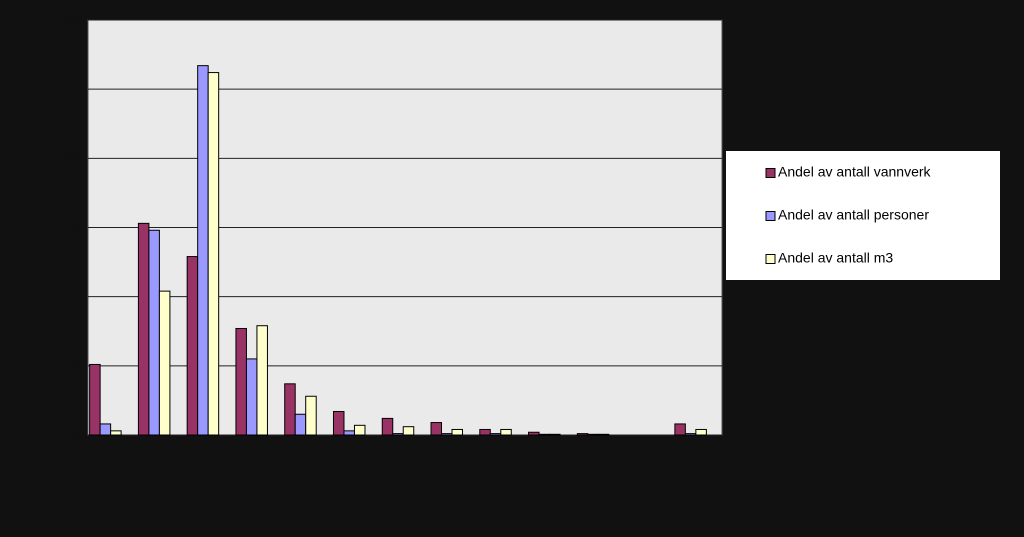 Image resolution: width=1024 pixels, height=537 pixels. I want to click on y-tick-label: 5, so click(76, 365).